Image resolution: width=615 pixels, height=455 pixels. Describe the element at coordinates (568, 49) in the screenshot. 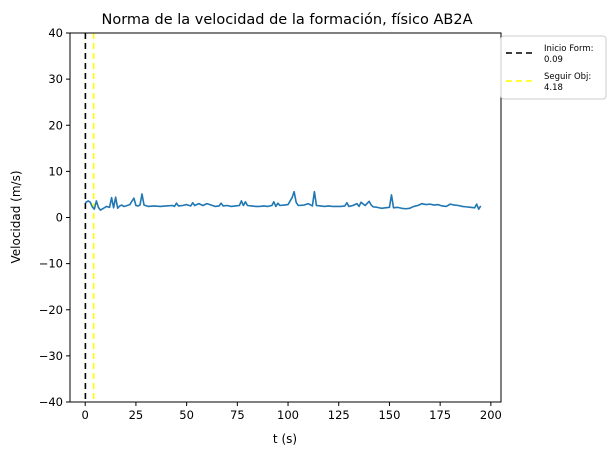

I see `legend-label-inicio: Inicio Form:` at that location.